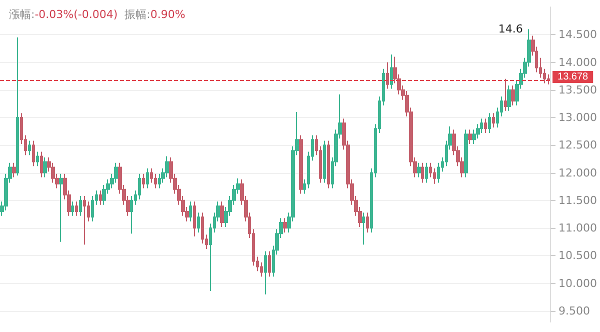 This screenshot has width=600, height=332. Describe the element at coordinates (578, 283) in the screenshot. I see `y-tick-label: 10.000` at that location.